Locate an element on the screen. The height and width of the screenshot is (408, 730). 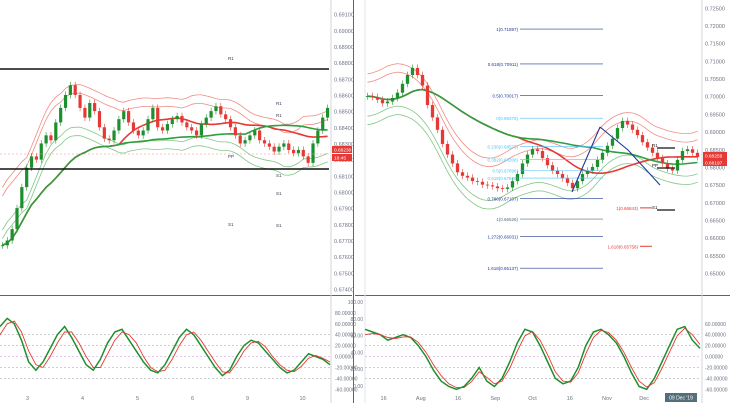
price-axis-tick: 0.67400 is located at coordinates (344, 291).